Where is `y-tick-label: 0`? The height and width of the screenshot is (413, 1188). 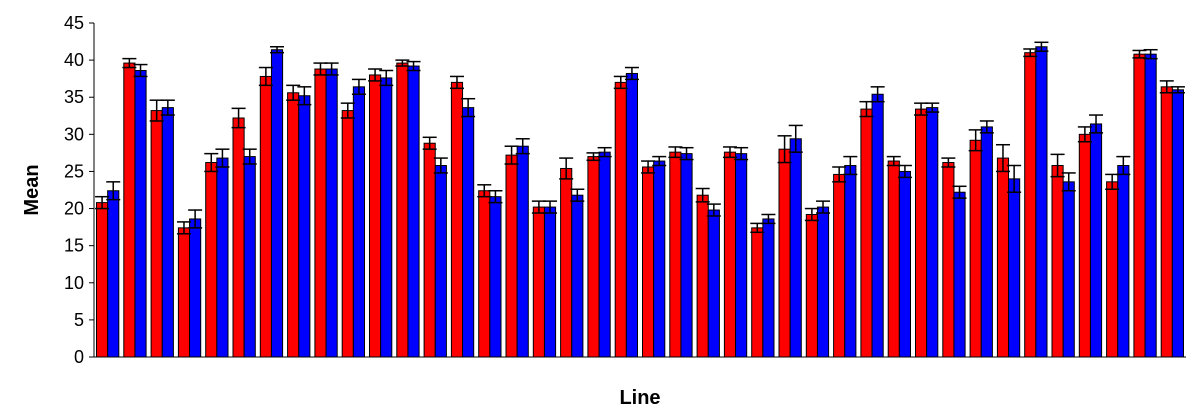 y-tick-label: 0 is located at coordinates (79, 357).